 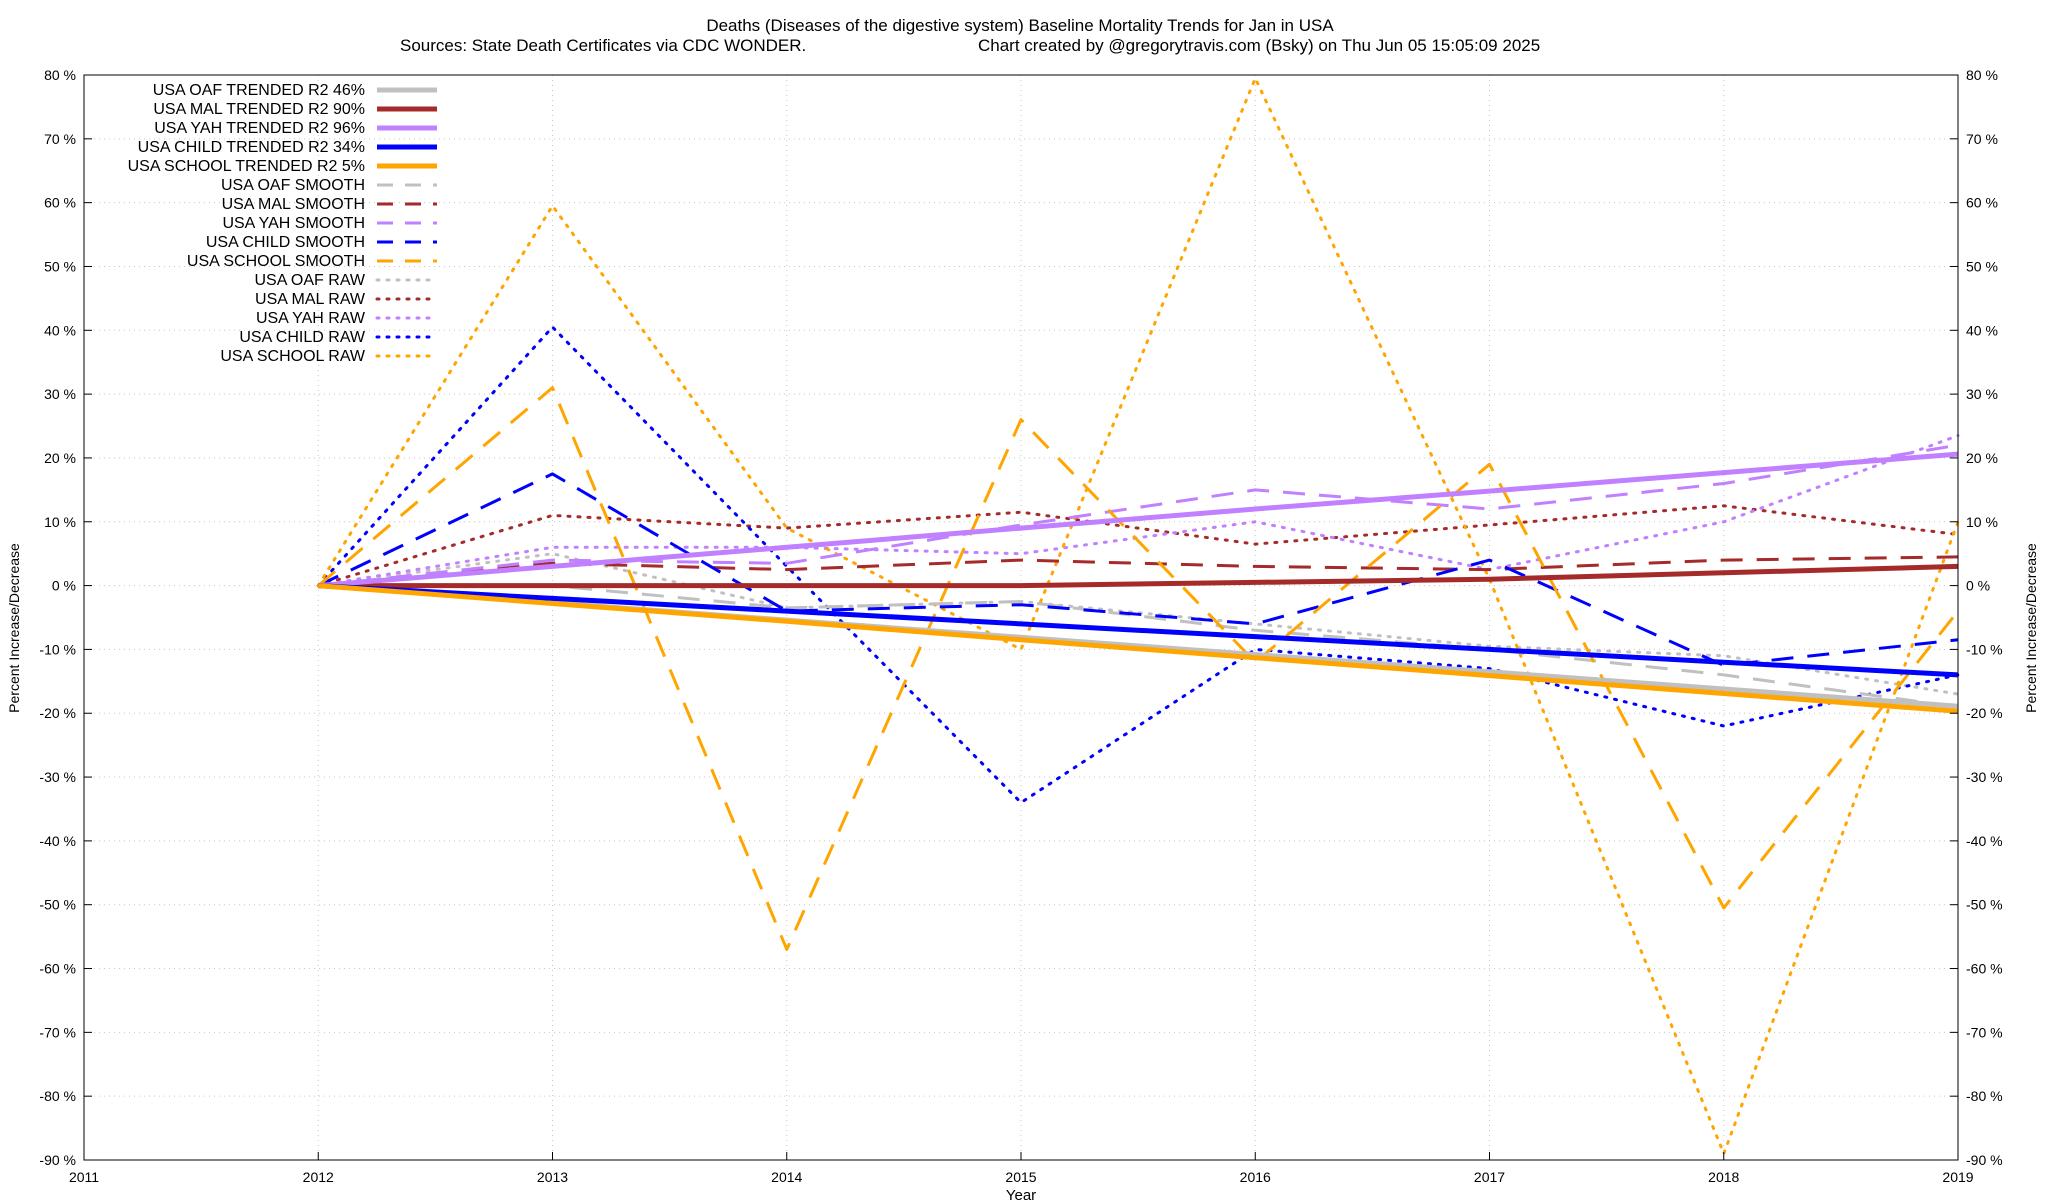 I want to click on y-tick-label-left: -60 %, so click(x=57, y=969).